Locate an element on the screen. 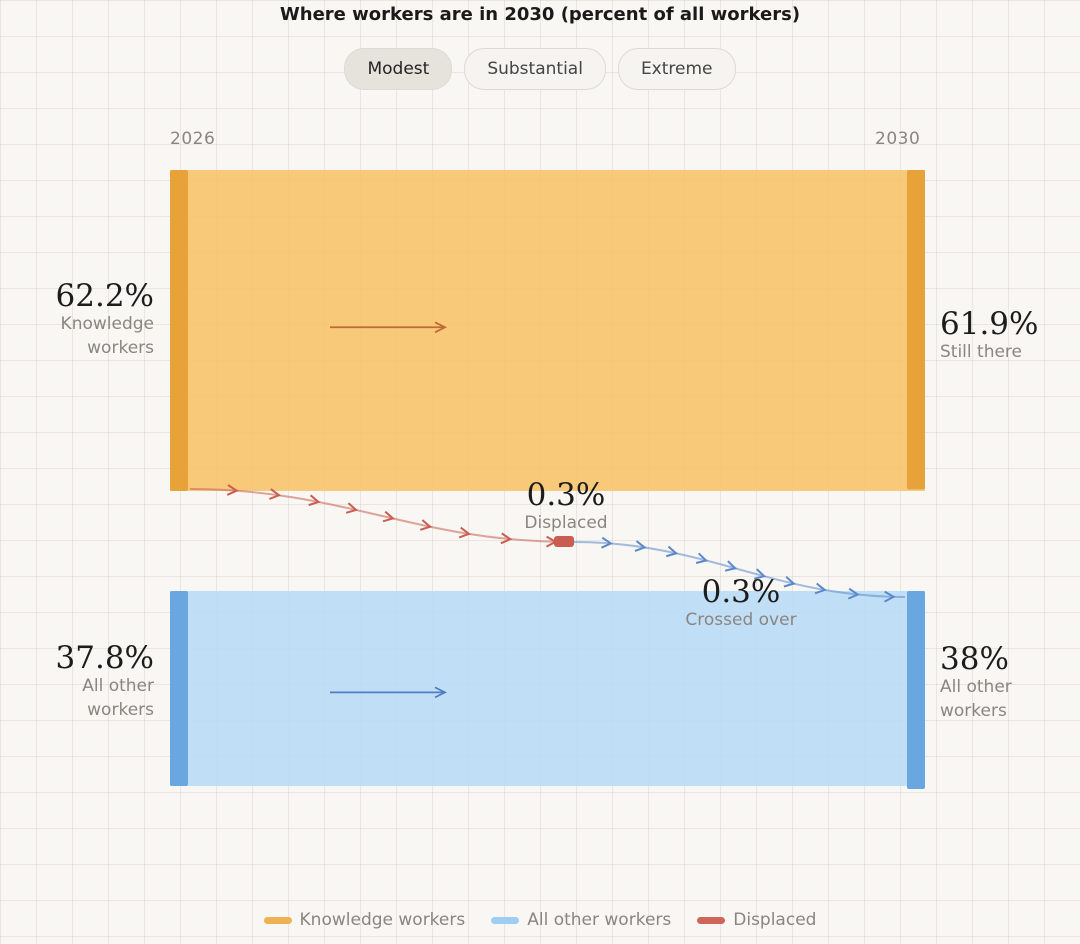 The height and width of the screenshot is (944, 1080). knowledge-2030-bar is located at coordinates (916, 330).